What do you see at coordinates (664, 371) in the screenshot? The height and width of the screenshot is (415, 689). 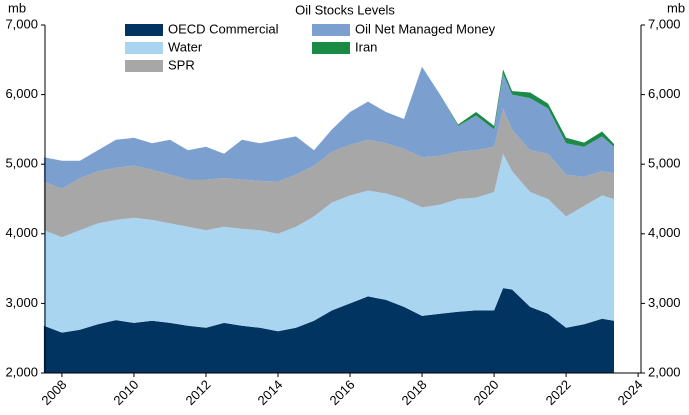 I see `y2-tick-label: 2,000` at bounding box center [664, 371].